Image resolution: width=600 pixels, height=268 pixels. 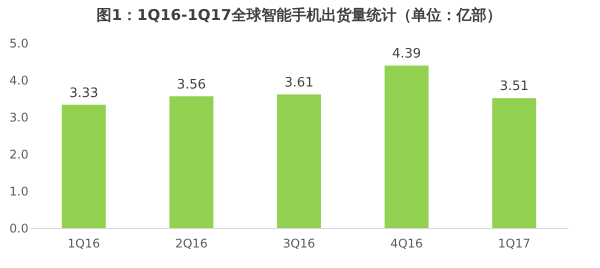 What do you see at coordinates (18, 117) in the screenshot?
I see `y-tick-label: 3.0` at bounding box center [18, 117].